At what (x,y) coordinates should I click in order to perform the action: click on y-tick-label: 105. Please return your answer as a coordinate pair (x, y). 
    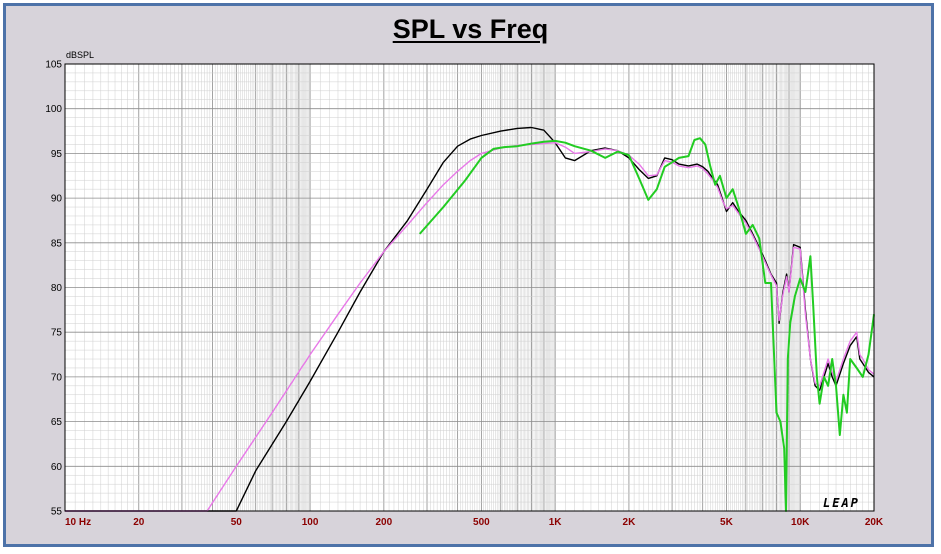
    Looking at the image, I should click on (53, 65).